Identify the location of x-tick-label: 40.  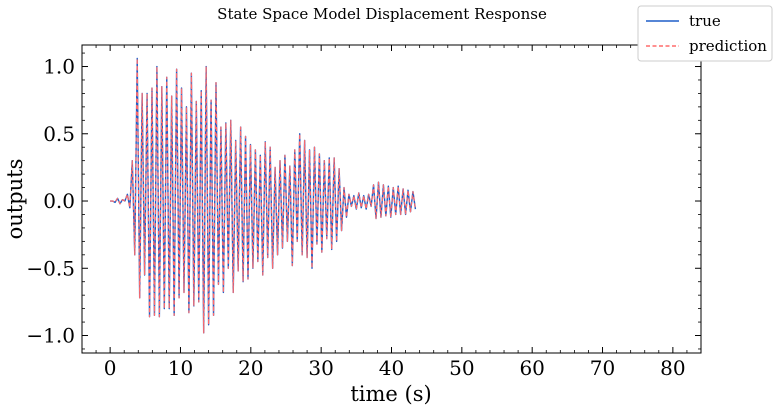
(391, 368).